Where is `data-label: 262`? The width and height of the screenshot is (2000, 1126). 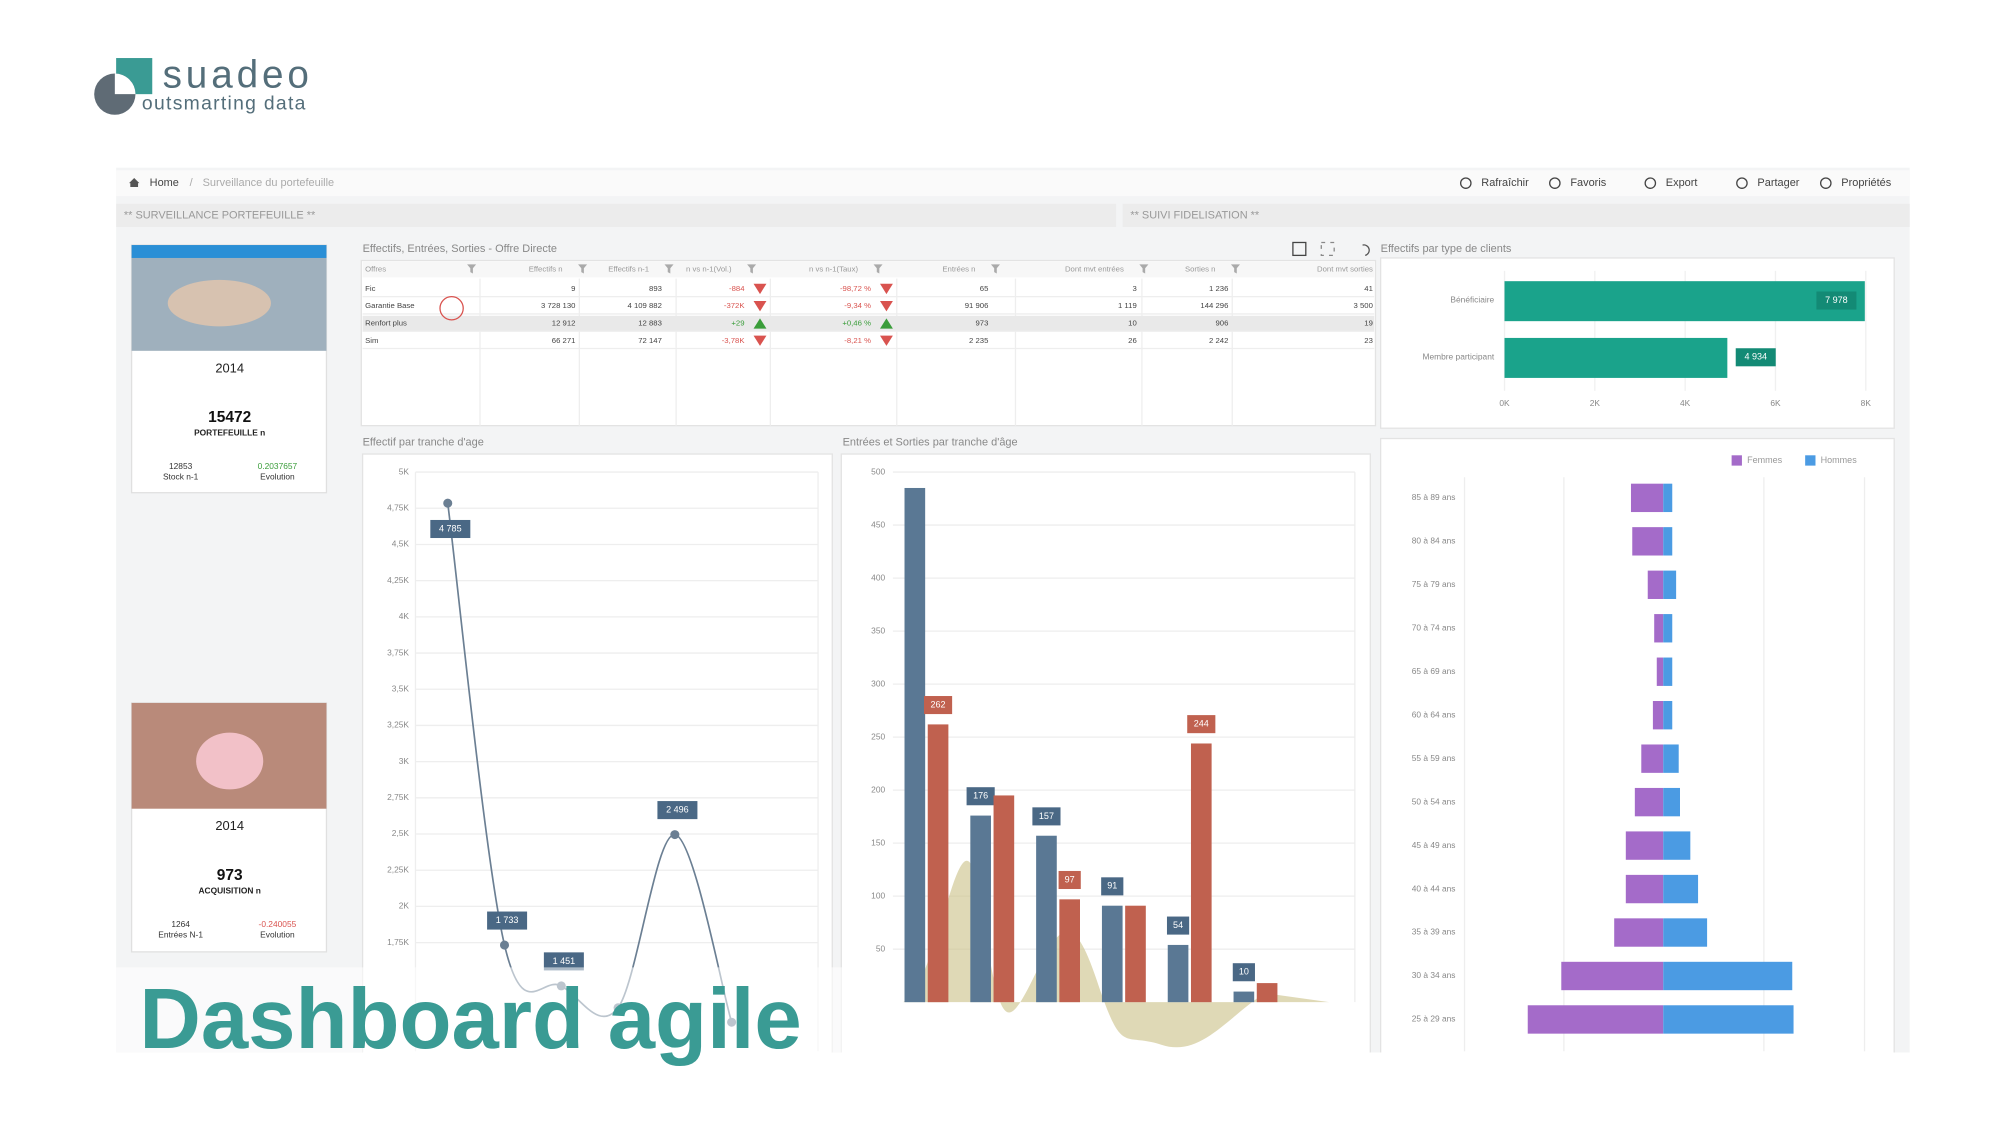
data-label: 262 is located at coordinates (938, 704).